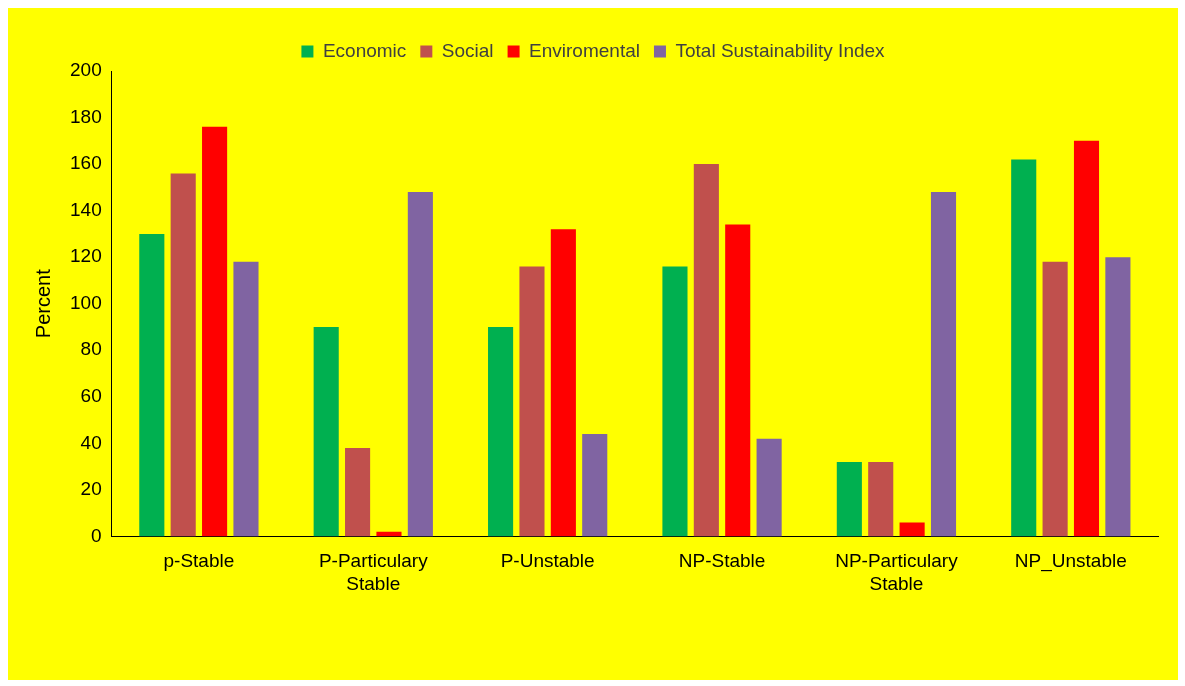 This screenshot has width=1185, height=686. I want to click on y-tick-label: 60, so click(91, 396).